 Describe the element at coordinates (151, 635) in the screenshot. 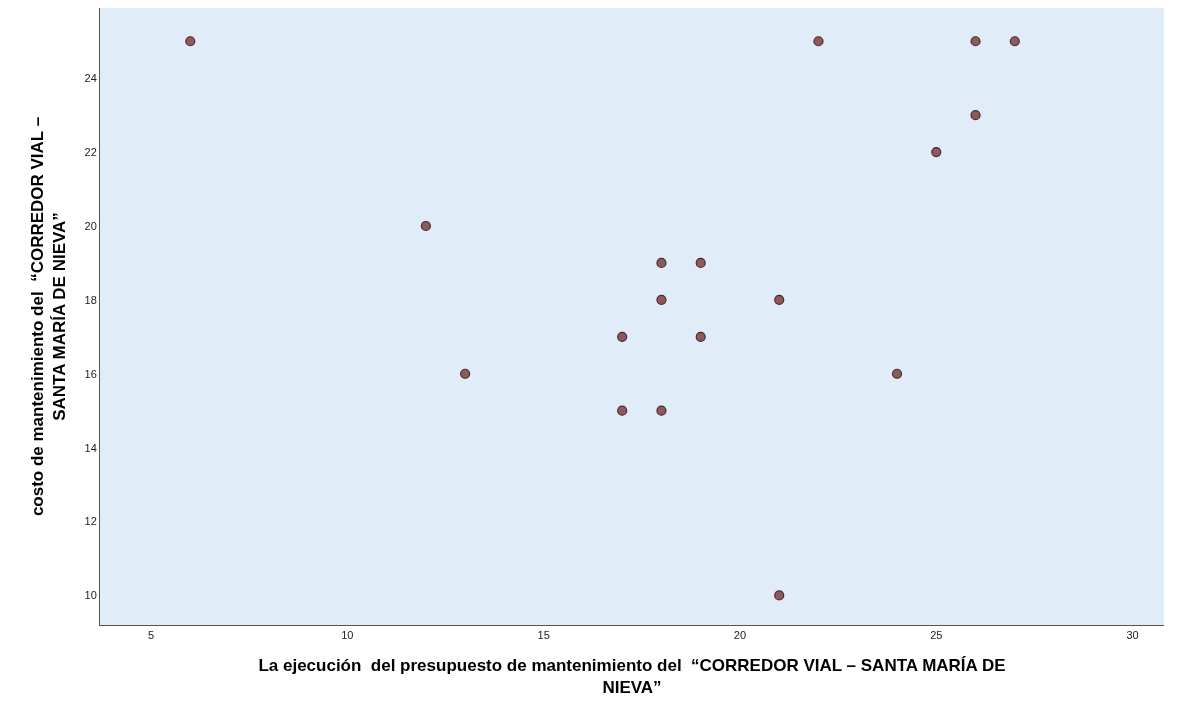

I see `x-tick-label: 5` at that location.